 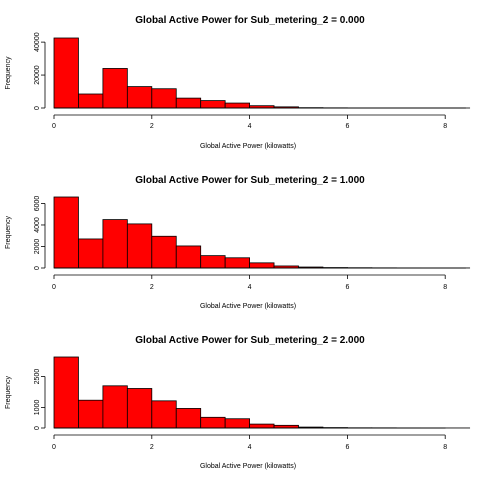 What do you see at coordinates (37, 225) in the screenshot?
I see `y-tick-label: 4000` at bounding box center [37, 225].